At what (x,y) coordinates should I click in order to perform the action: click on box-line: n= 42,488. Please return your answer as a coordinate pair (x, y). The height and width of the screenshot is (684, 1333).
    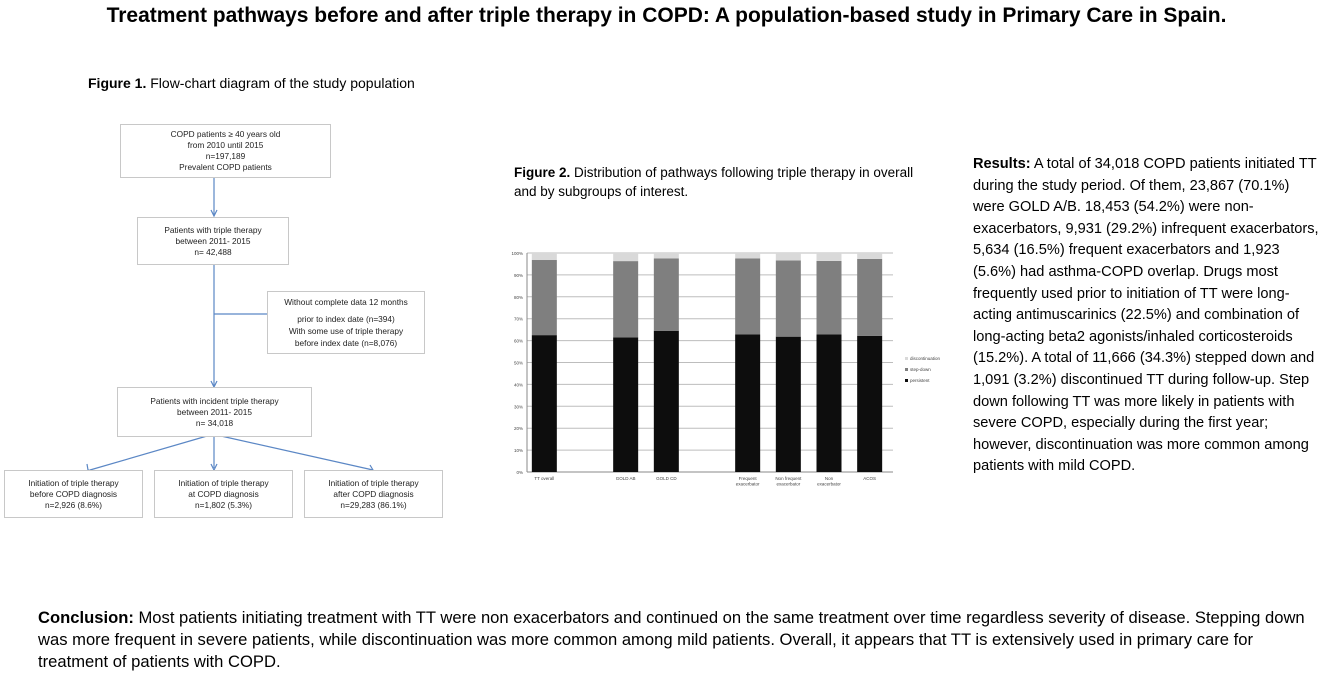
    Looking at the image, I should click on (213, 251).